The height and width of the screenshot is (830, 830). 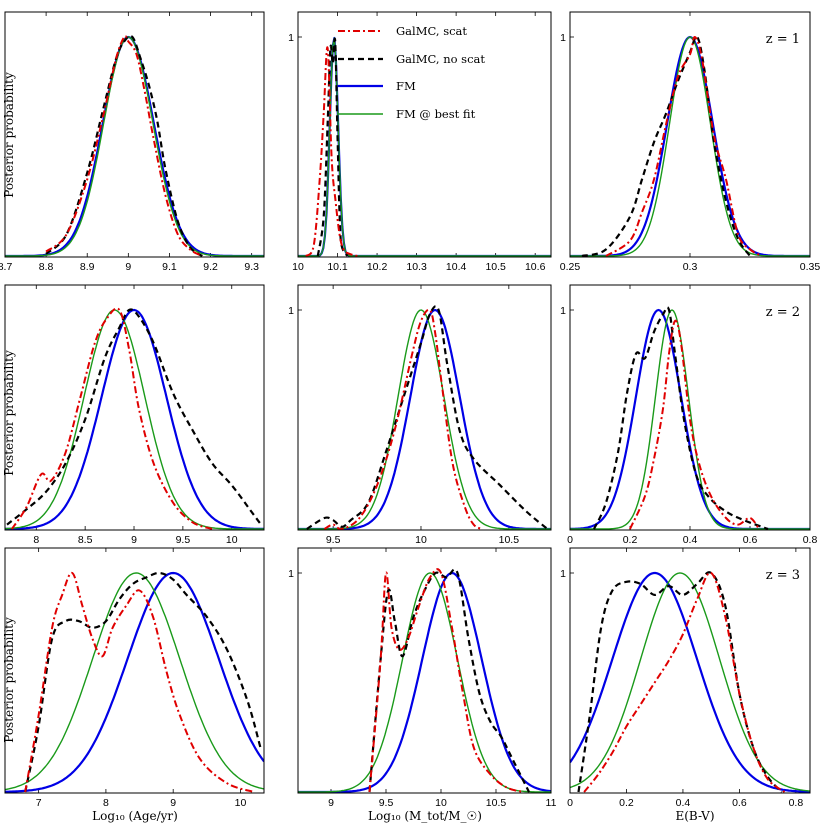 I want to click on ylabel-row-3: Posterior probability, so click(x=9, y=680).